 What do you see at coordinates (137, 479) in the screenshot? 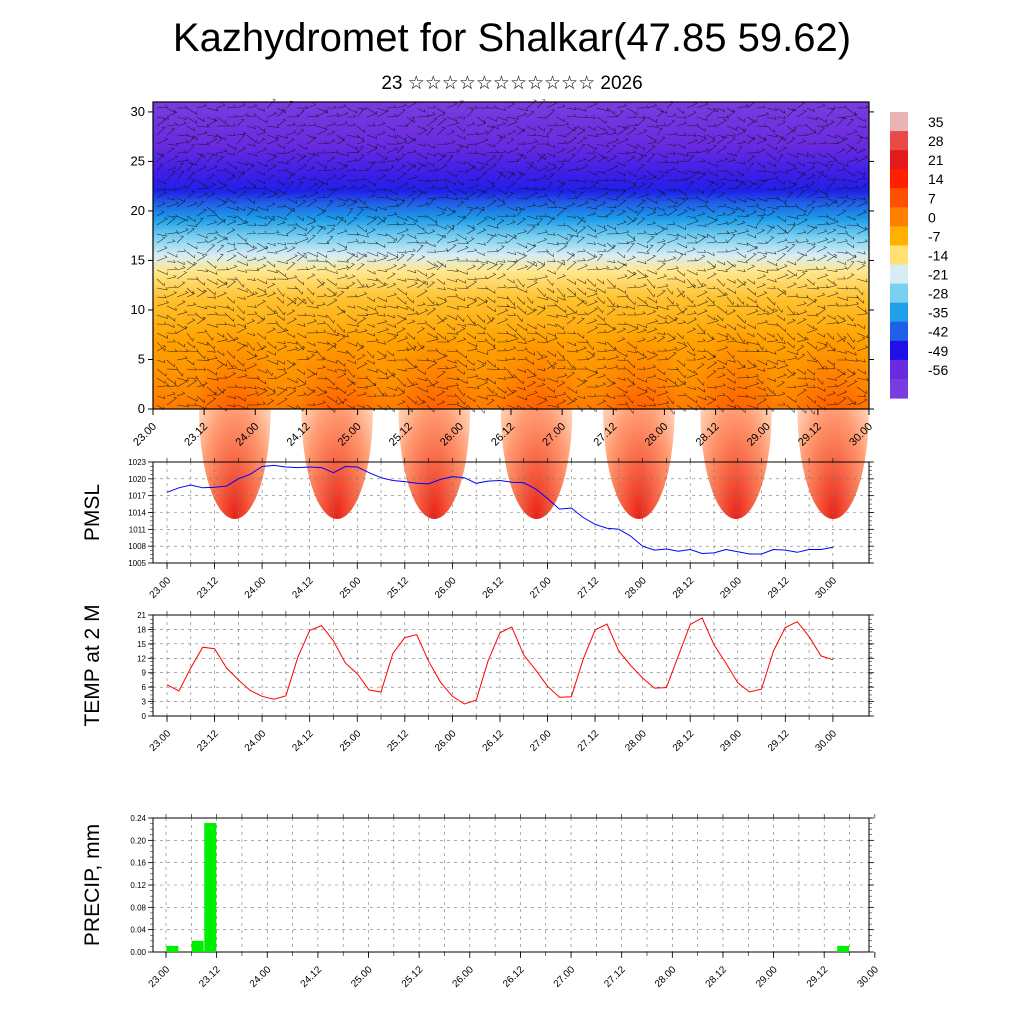
I see `y-tick-label: 1020` at bounding box center [137, 479].